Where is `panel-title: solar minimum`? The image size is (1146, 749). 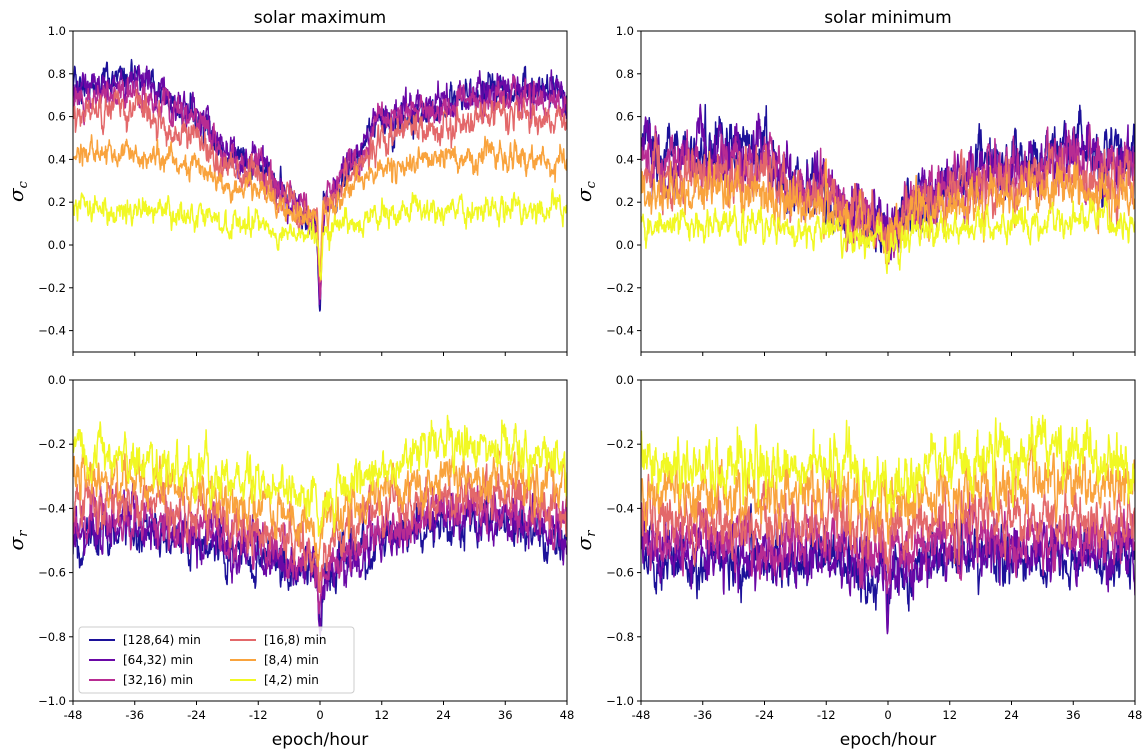 panel-title: solar minimum is located at coordinates (887, 18).